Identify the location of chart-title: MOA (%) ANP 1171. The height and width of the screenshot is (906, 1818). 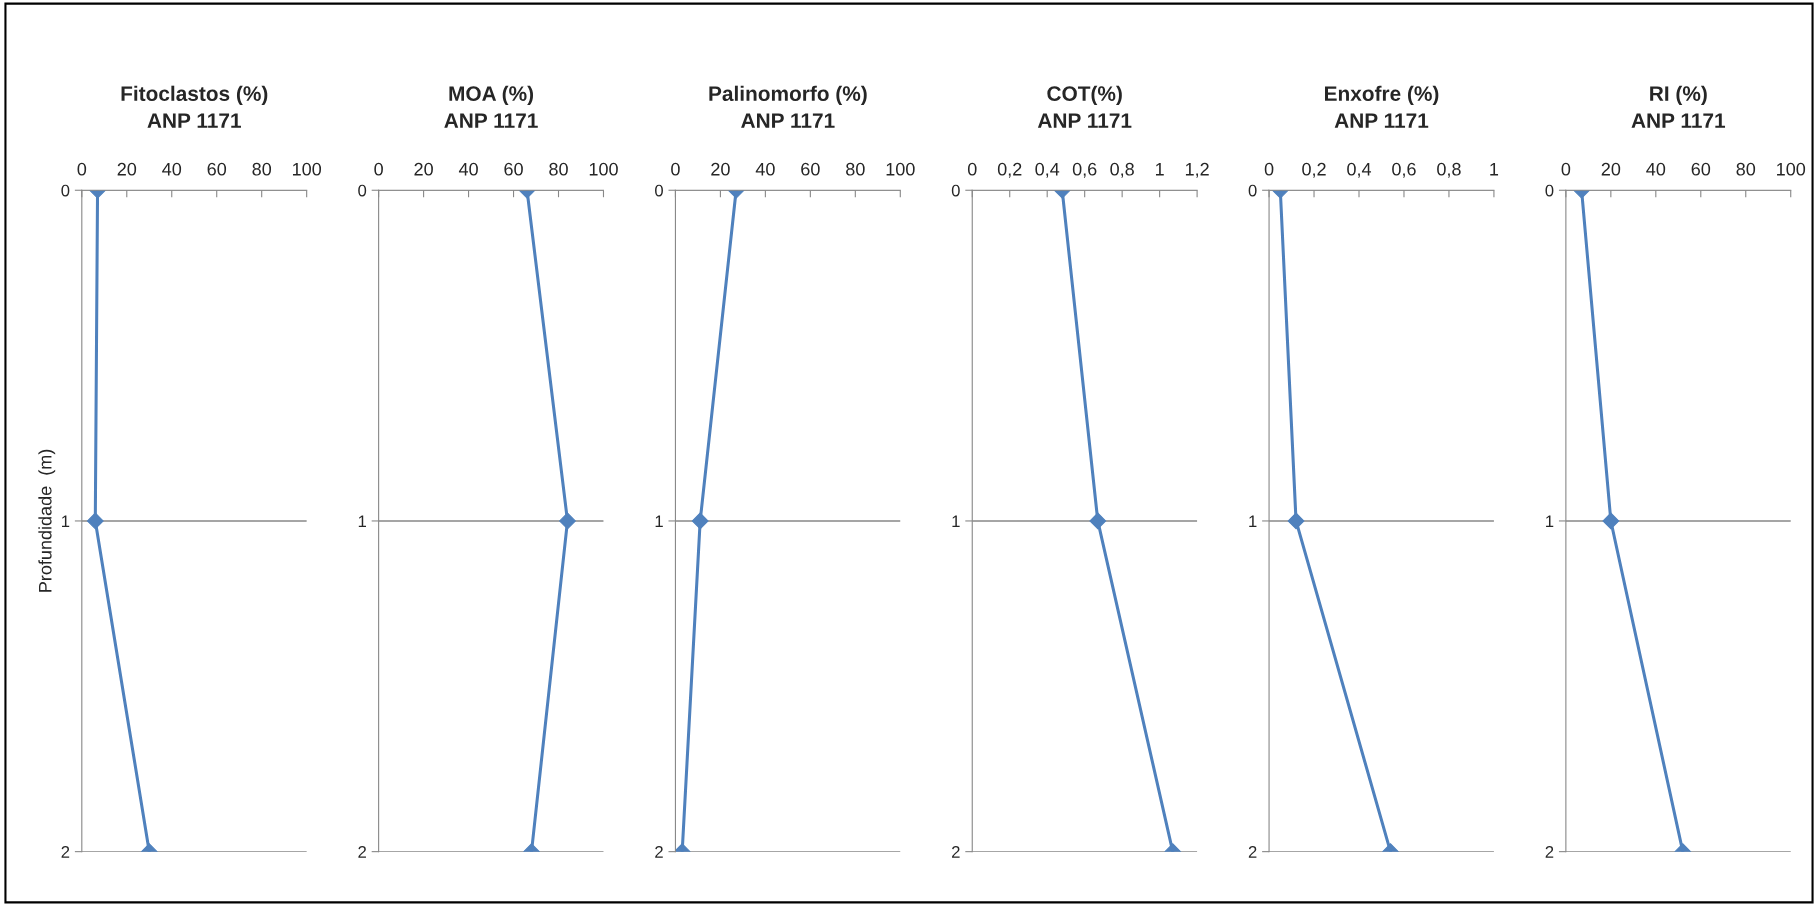
(491, 106).